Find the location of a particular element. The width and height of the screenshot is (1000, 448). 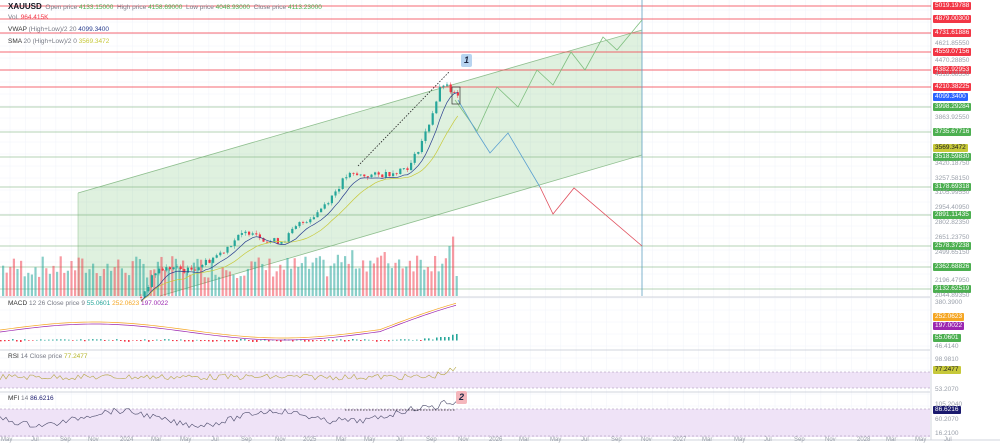

price_axis-label: 2499.65150 is located at coordinates (952, 252).